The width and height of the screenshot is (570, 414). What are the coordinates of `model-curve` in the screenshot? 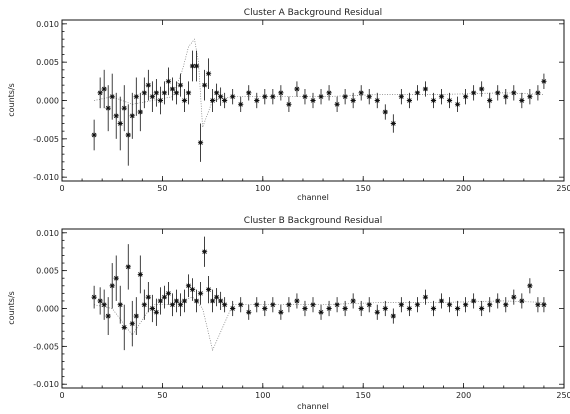 It's located at (319, 324).